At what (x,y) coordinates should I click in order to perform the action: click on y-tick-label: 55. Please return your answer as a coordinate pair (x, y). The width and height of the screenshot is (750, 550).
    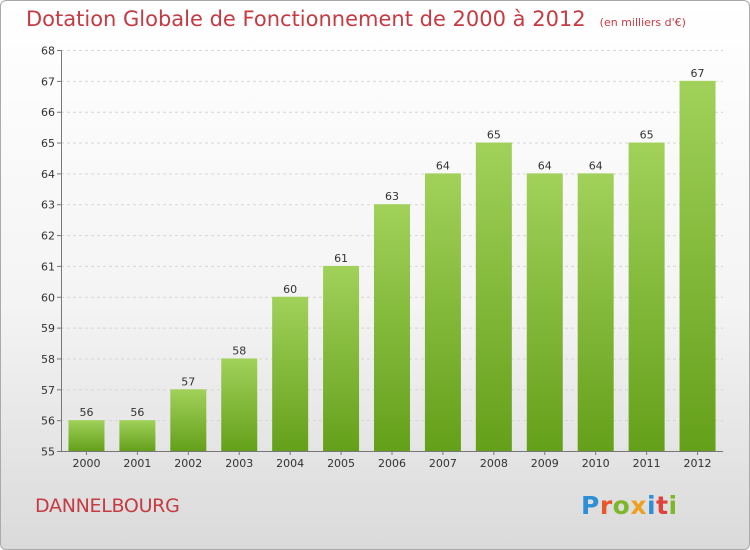
    Looking at the image, I should click on (48, 452).